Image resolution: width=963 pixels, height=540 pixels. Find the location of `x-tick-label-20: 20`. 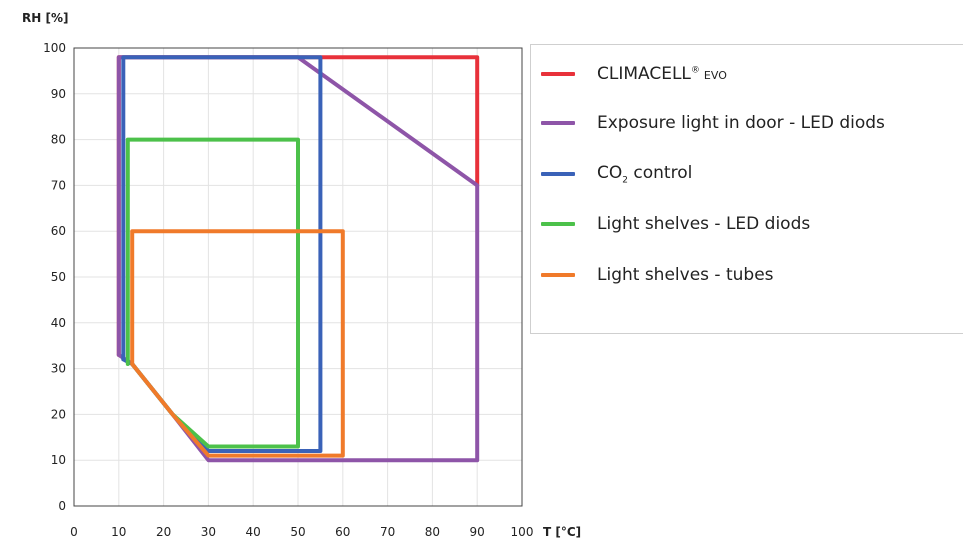

x-tick-label-20: 20 is located at coordinates (163, 532).